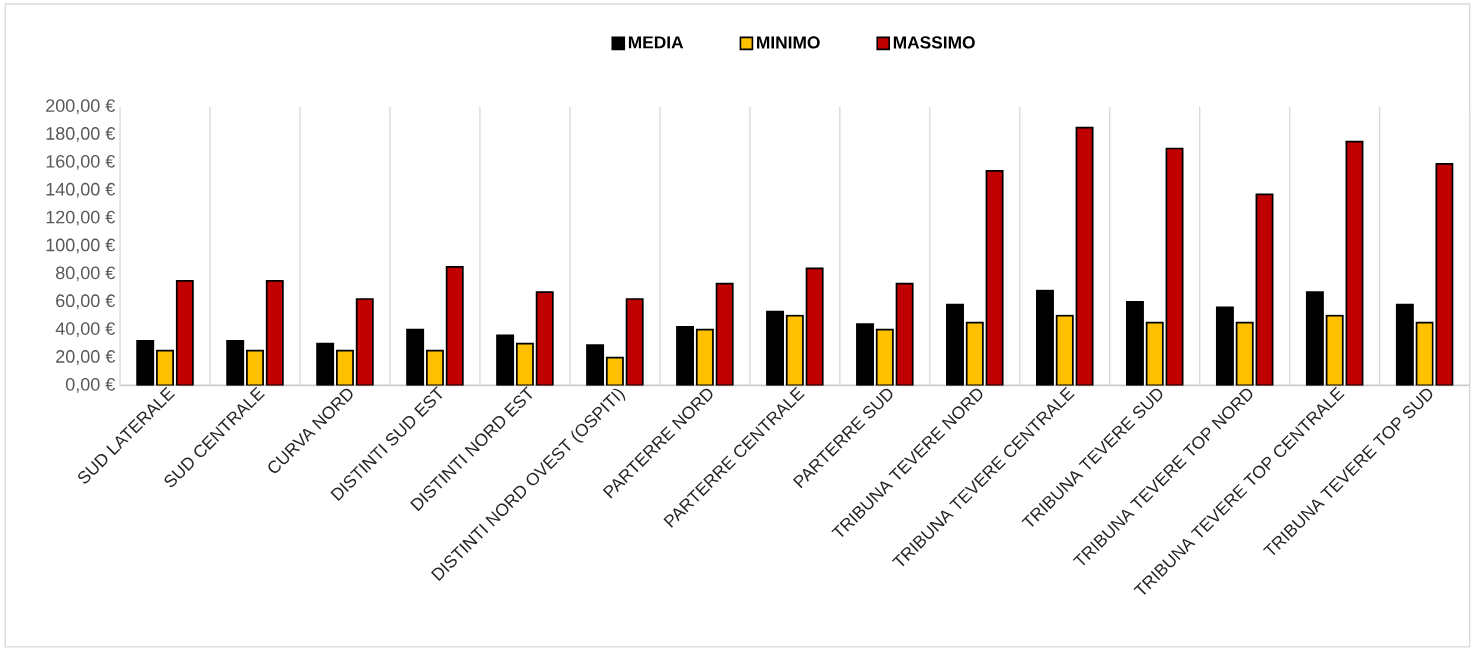 The image size is (1475, 652). I want to click on y-tick-label: 100,00 €, so click(81, 246).